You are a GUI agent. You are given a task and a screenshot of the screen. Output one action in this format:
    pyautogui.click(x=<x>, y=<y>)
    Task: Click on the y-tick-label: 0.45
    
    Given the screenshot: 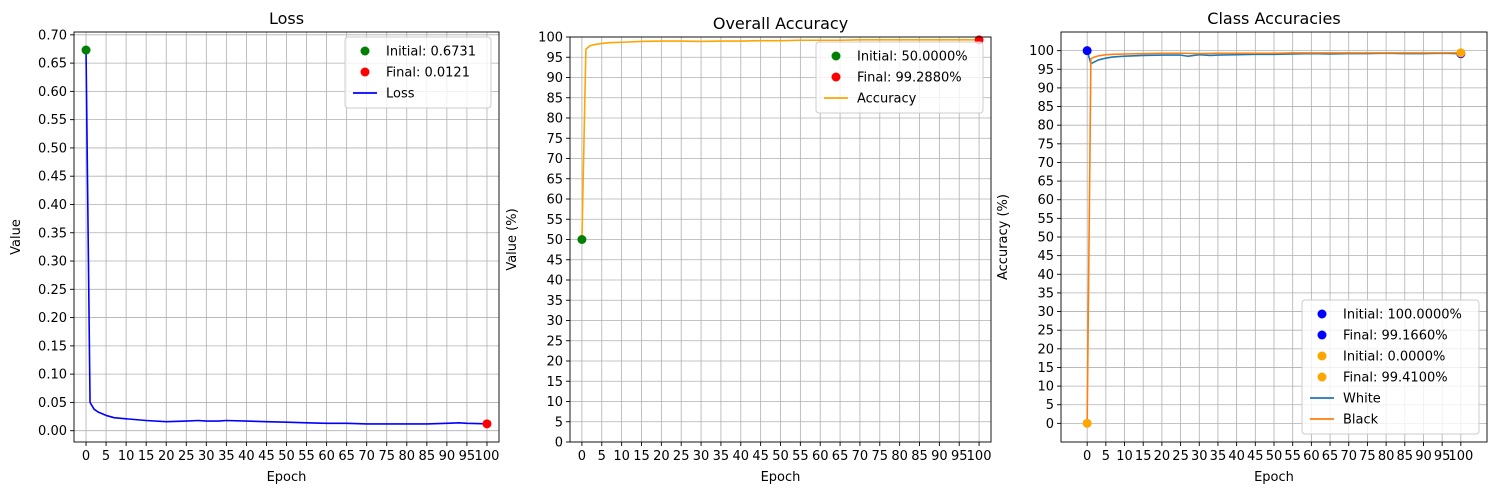 What is the action you would take?
    pyautogui.click(x=52, y=177)
    